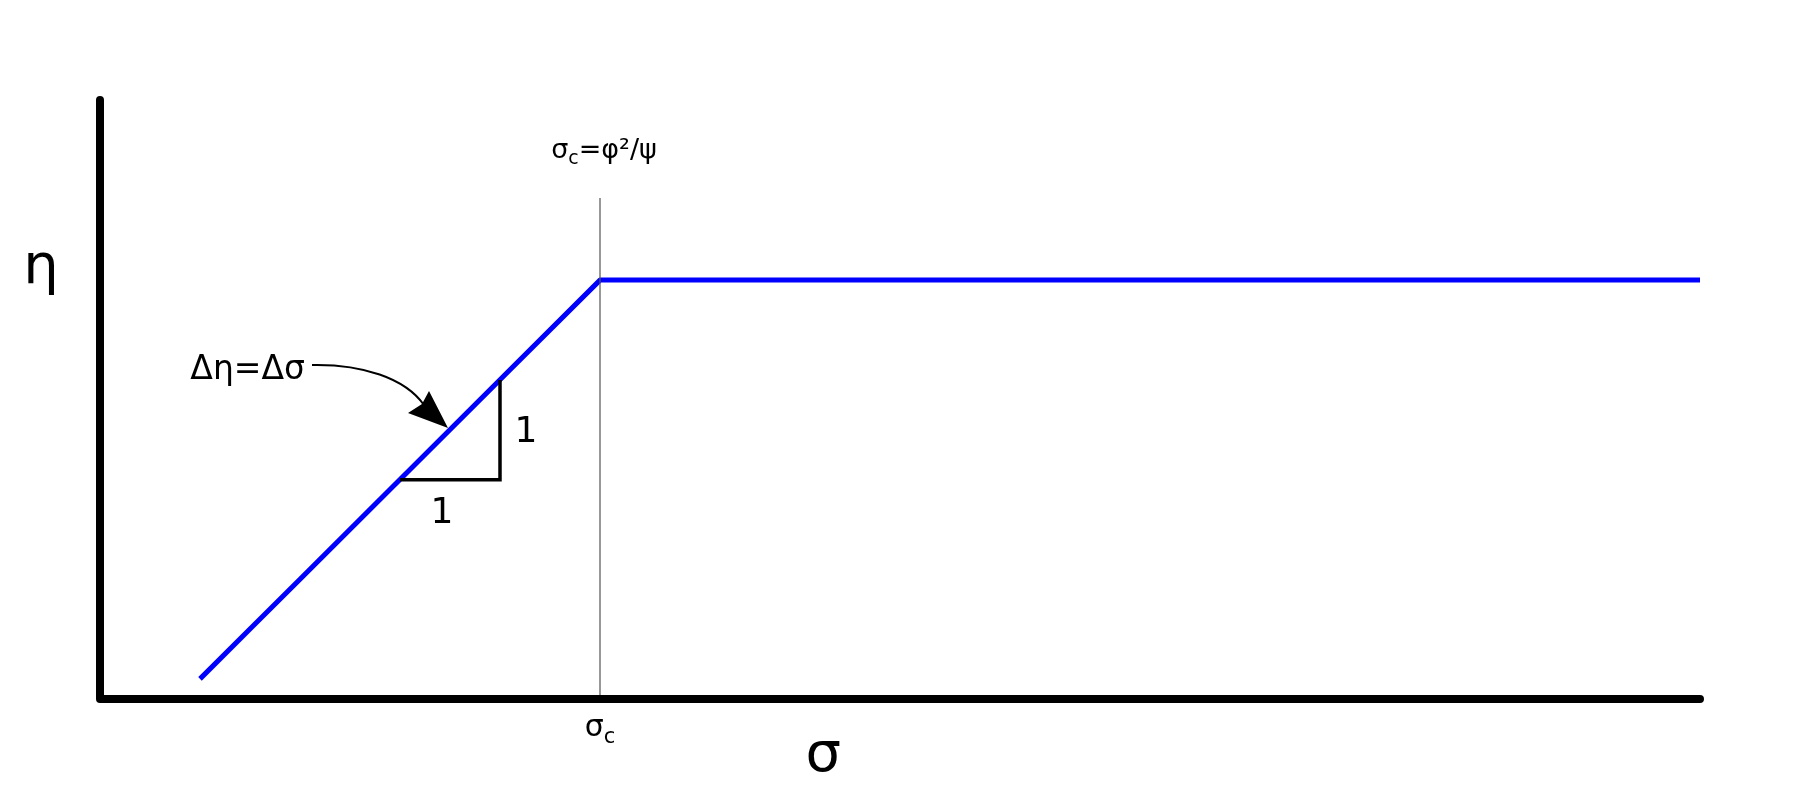  I want to click on annotation: Δη=Δσ, so click(248, 367).